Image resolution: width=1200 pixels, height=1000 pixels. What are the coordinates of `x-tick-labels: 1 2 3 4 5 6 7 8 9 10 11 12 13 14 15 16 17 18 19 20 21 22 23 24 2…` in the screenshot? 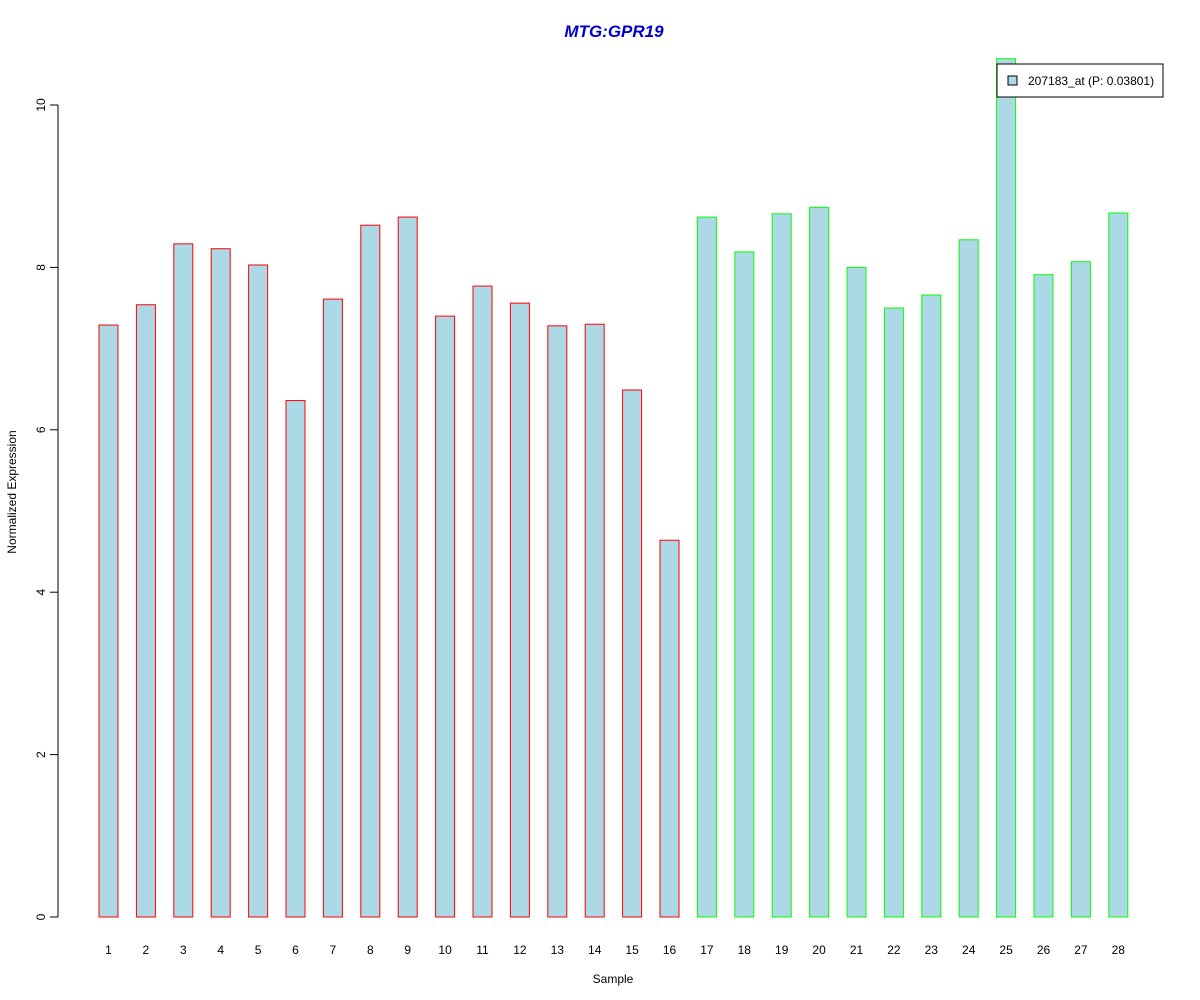 It's located at (615, 950).